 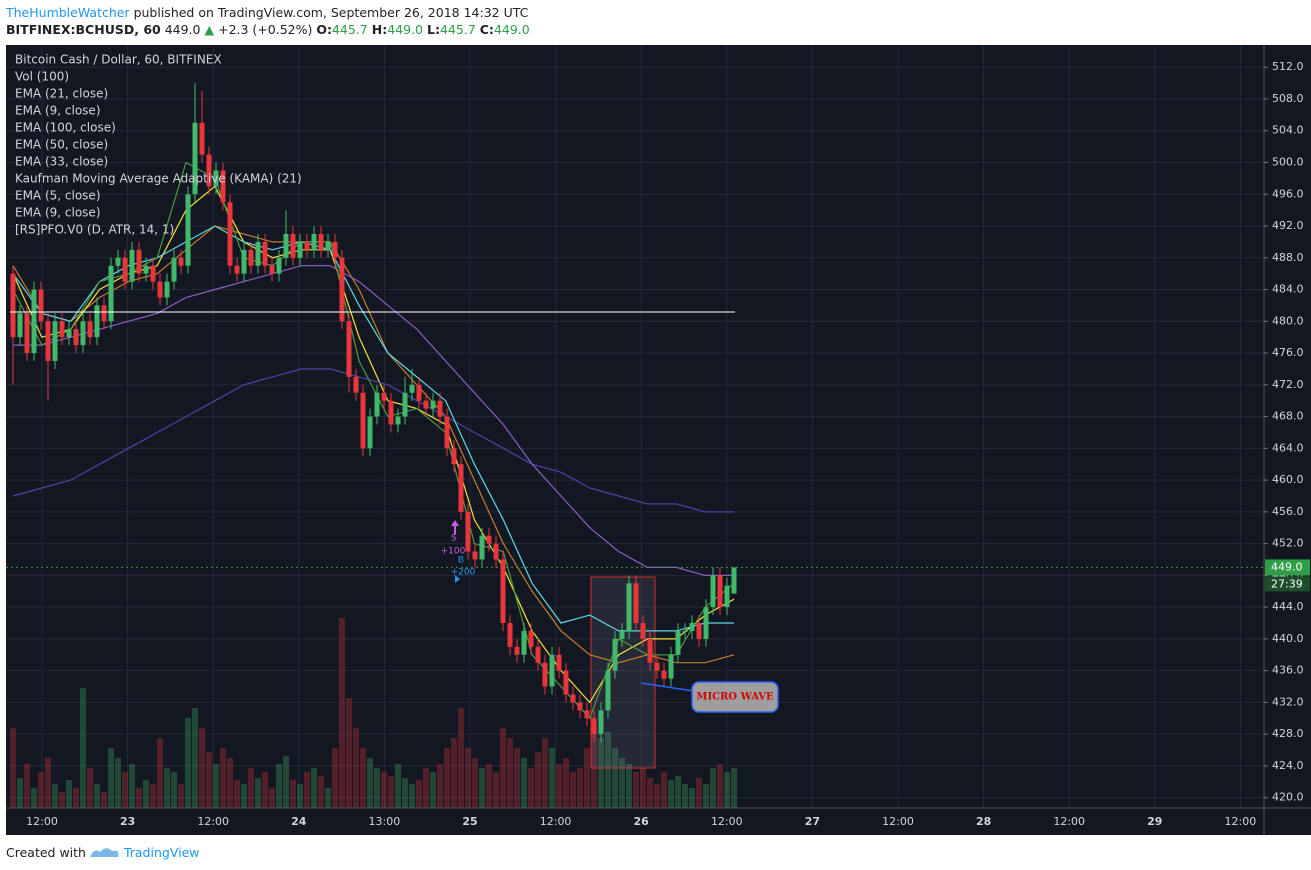 I want to click on created: Created with, so click(x=46, y=852).